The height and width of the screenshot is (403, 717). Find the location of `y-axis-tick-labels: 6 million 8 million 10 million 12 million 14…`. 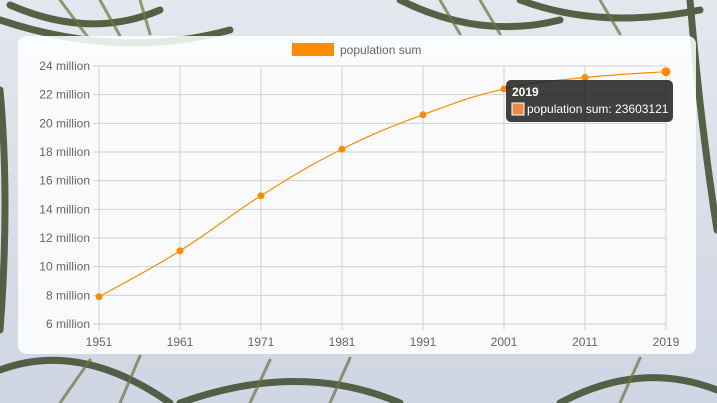

y-axis-tick-labels: 6 million 8 million 10 million 12 million 14… is located at coordinates (64, 195).